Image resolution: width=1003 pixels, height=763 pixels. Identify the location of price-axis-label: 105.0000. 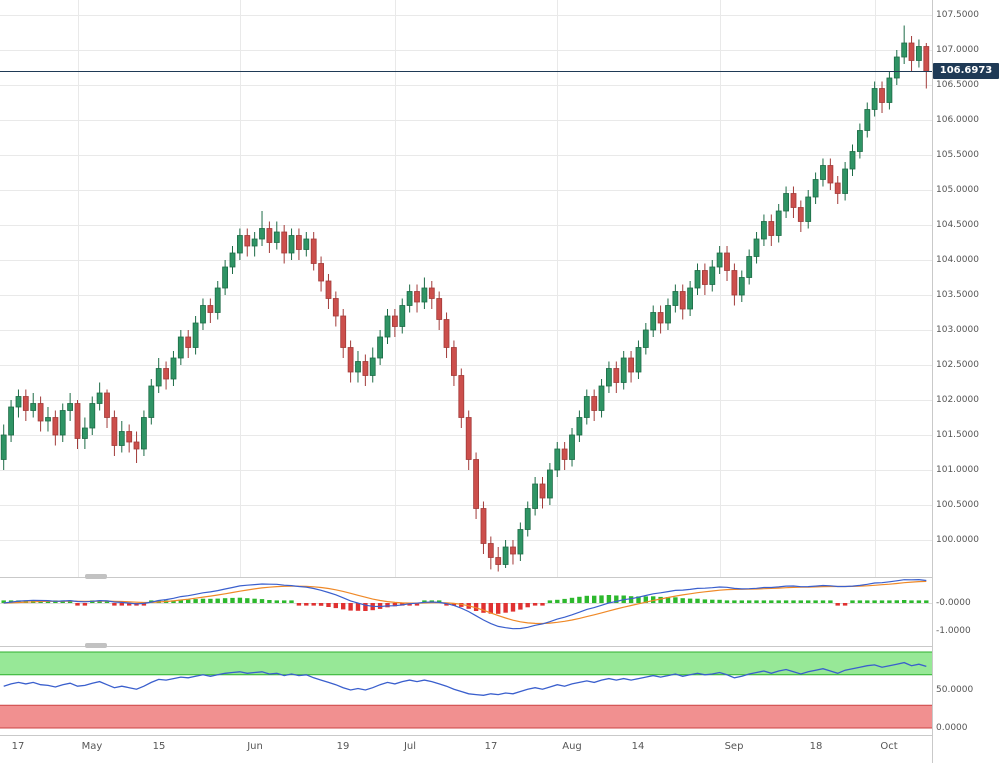
(957, 190).